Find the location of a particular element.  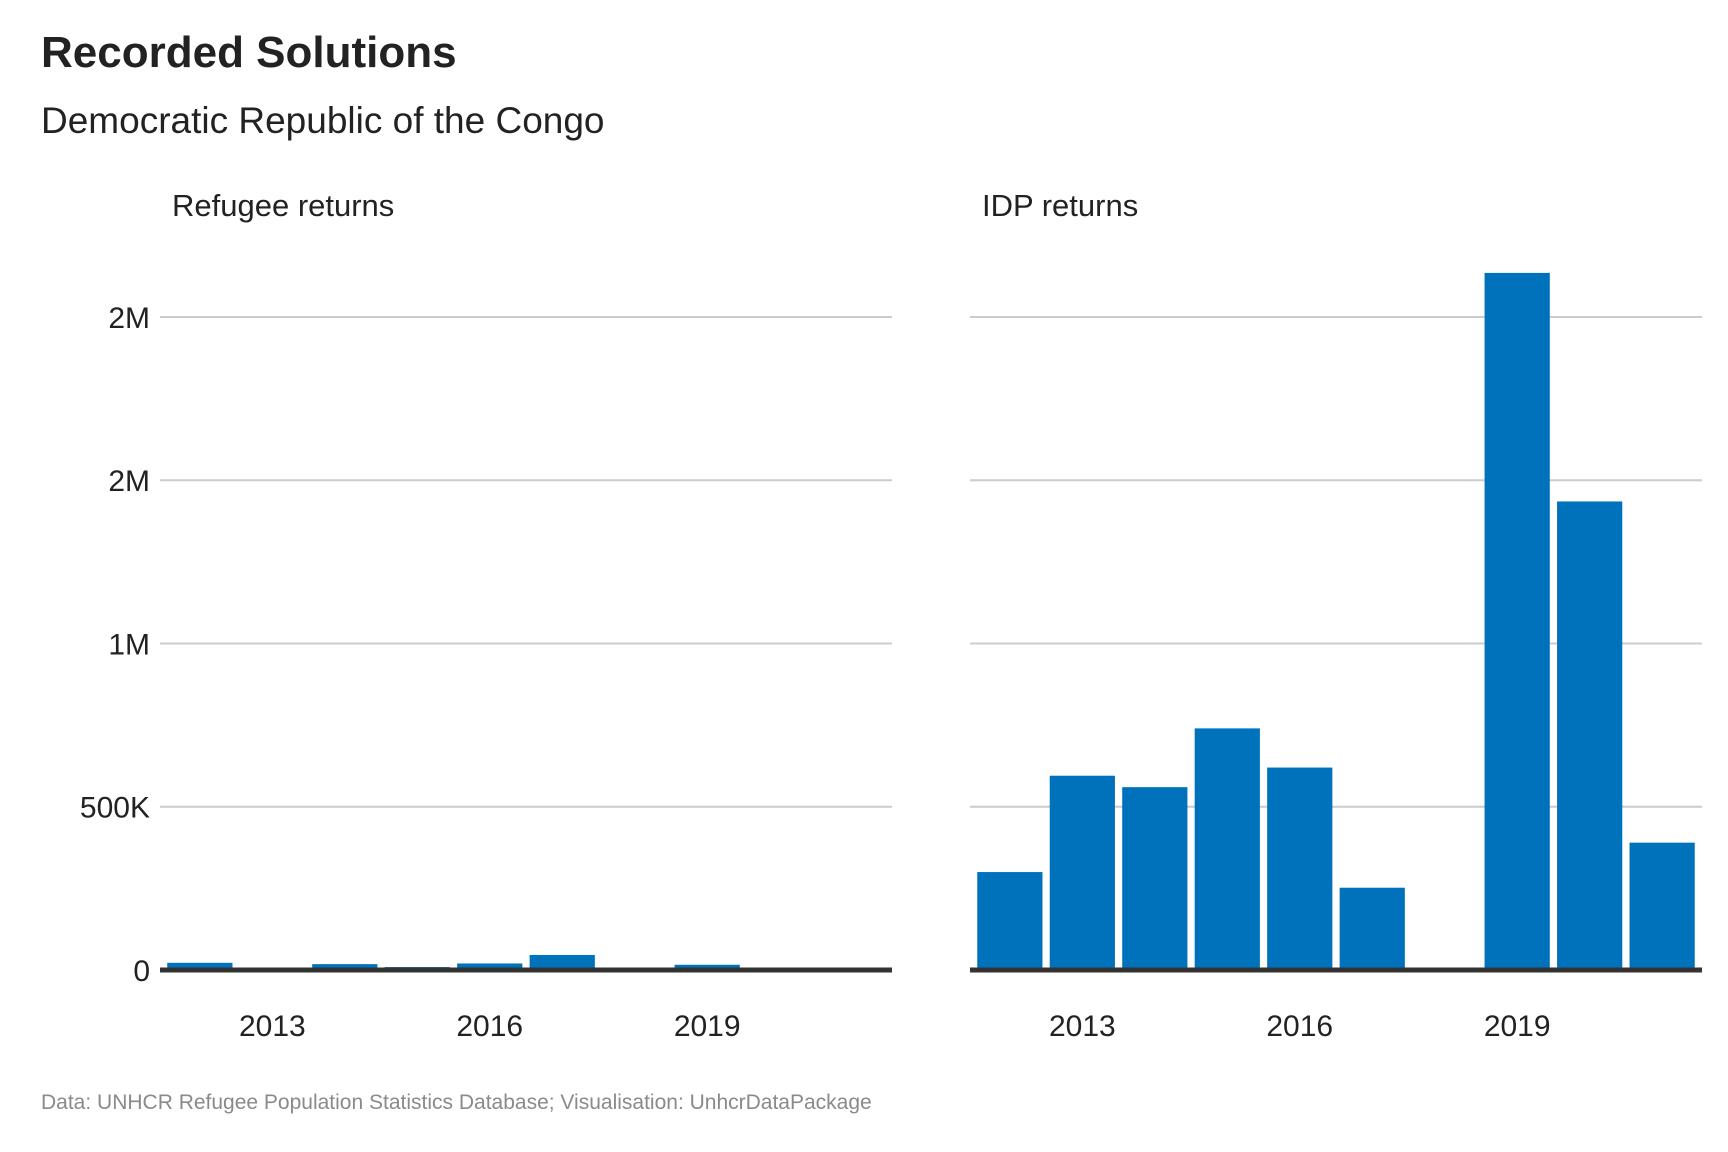

bar-1-2017 is located at coordinates (1372, 928).